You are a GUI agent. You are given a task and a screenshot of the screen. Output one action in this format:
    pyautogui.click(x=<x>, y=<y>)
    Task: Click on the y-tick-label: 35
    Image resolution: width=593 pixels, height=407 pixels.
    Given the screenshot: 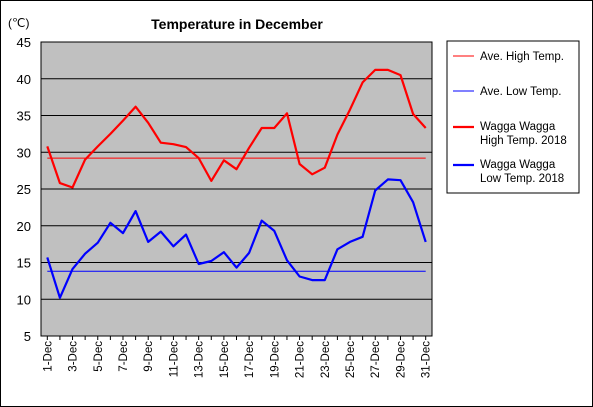 What is the action you would take?
    pyautogui.click(x=24, y=116)
    